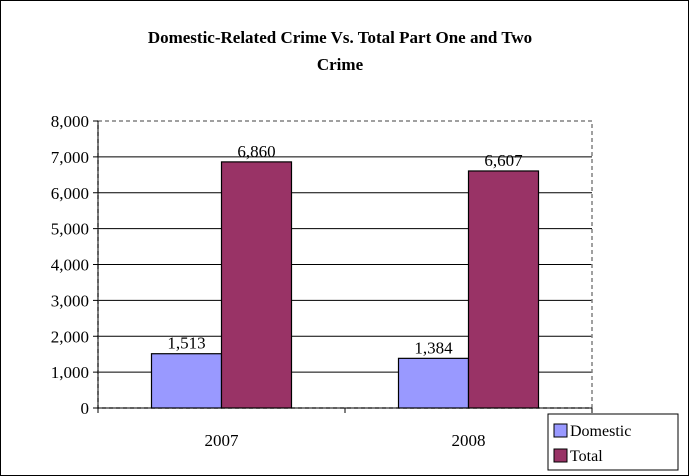 The height and width of the screenshot is (476, 689). What do you see at coordinates (186, 381) in the screenshot?
I see `bar-domestic-2007` at bounding box center [186, 381].